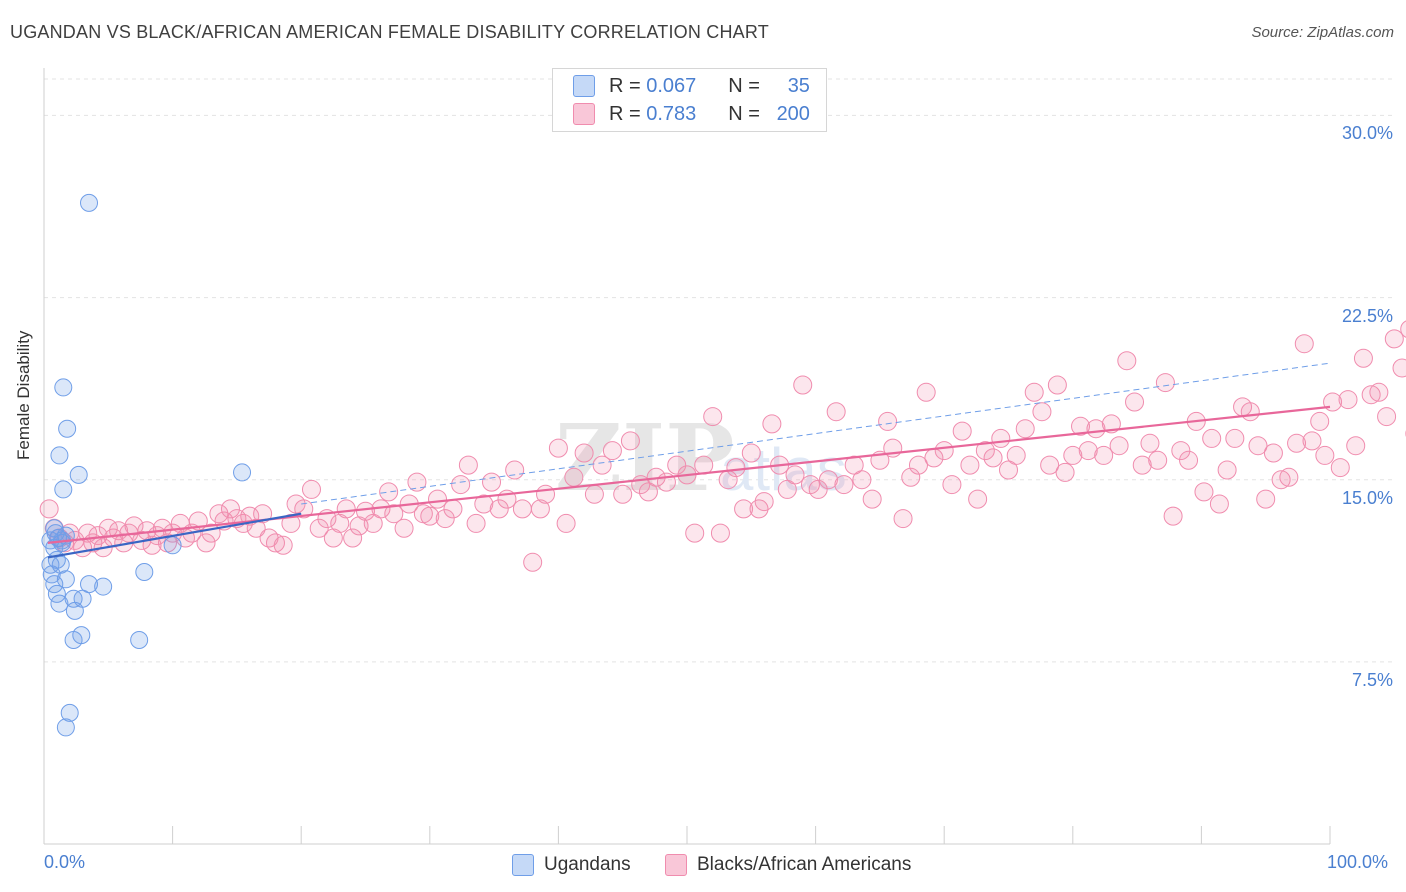 This screenshot has width=1406, height=892. Describe the element at coordinates (644, 458) in the screenshot. I see `watermark-zip: ZIP` at that location.